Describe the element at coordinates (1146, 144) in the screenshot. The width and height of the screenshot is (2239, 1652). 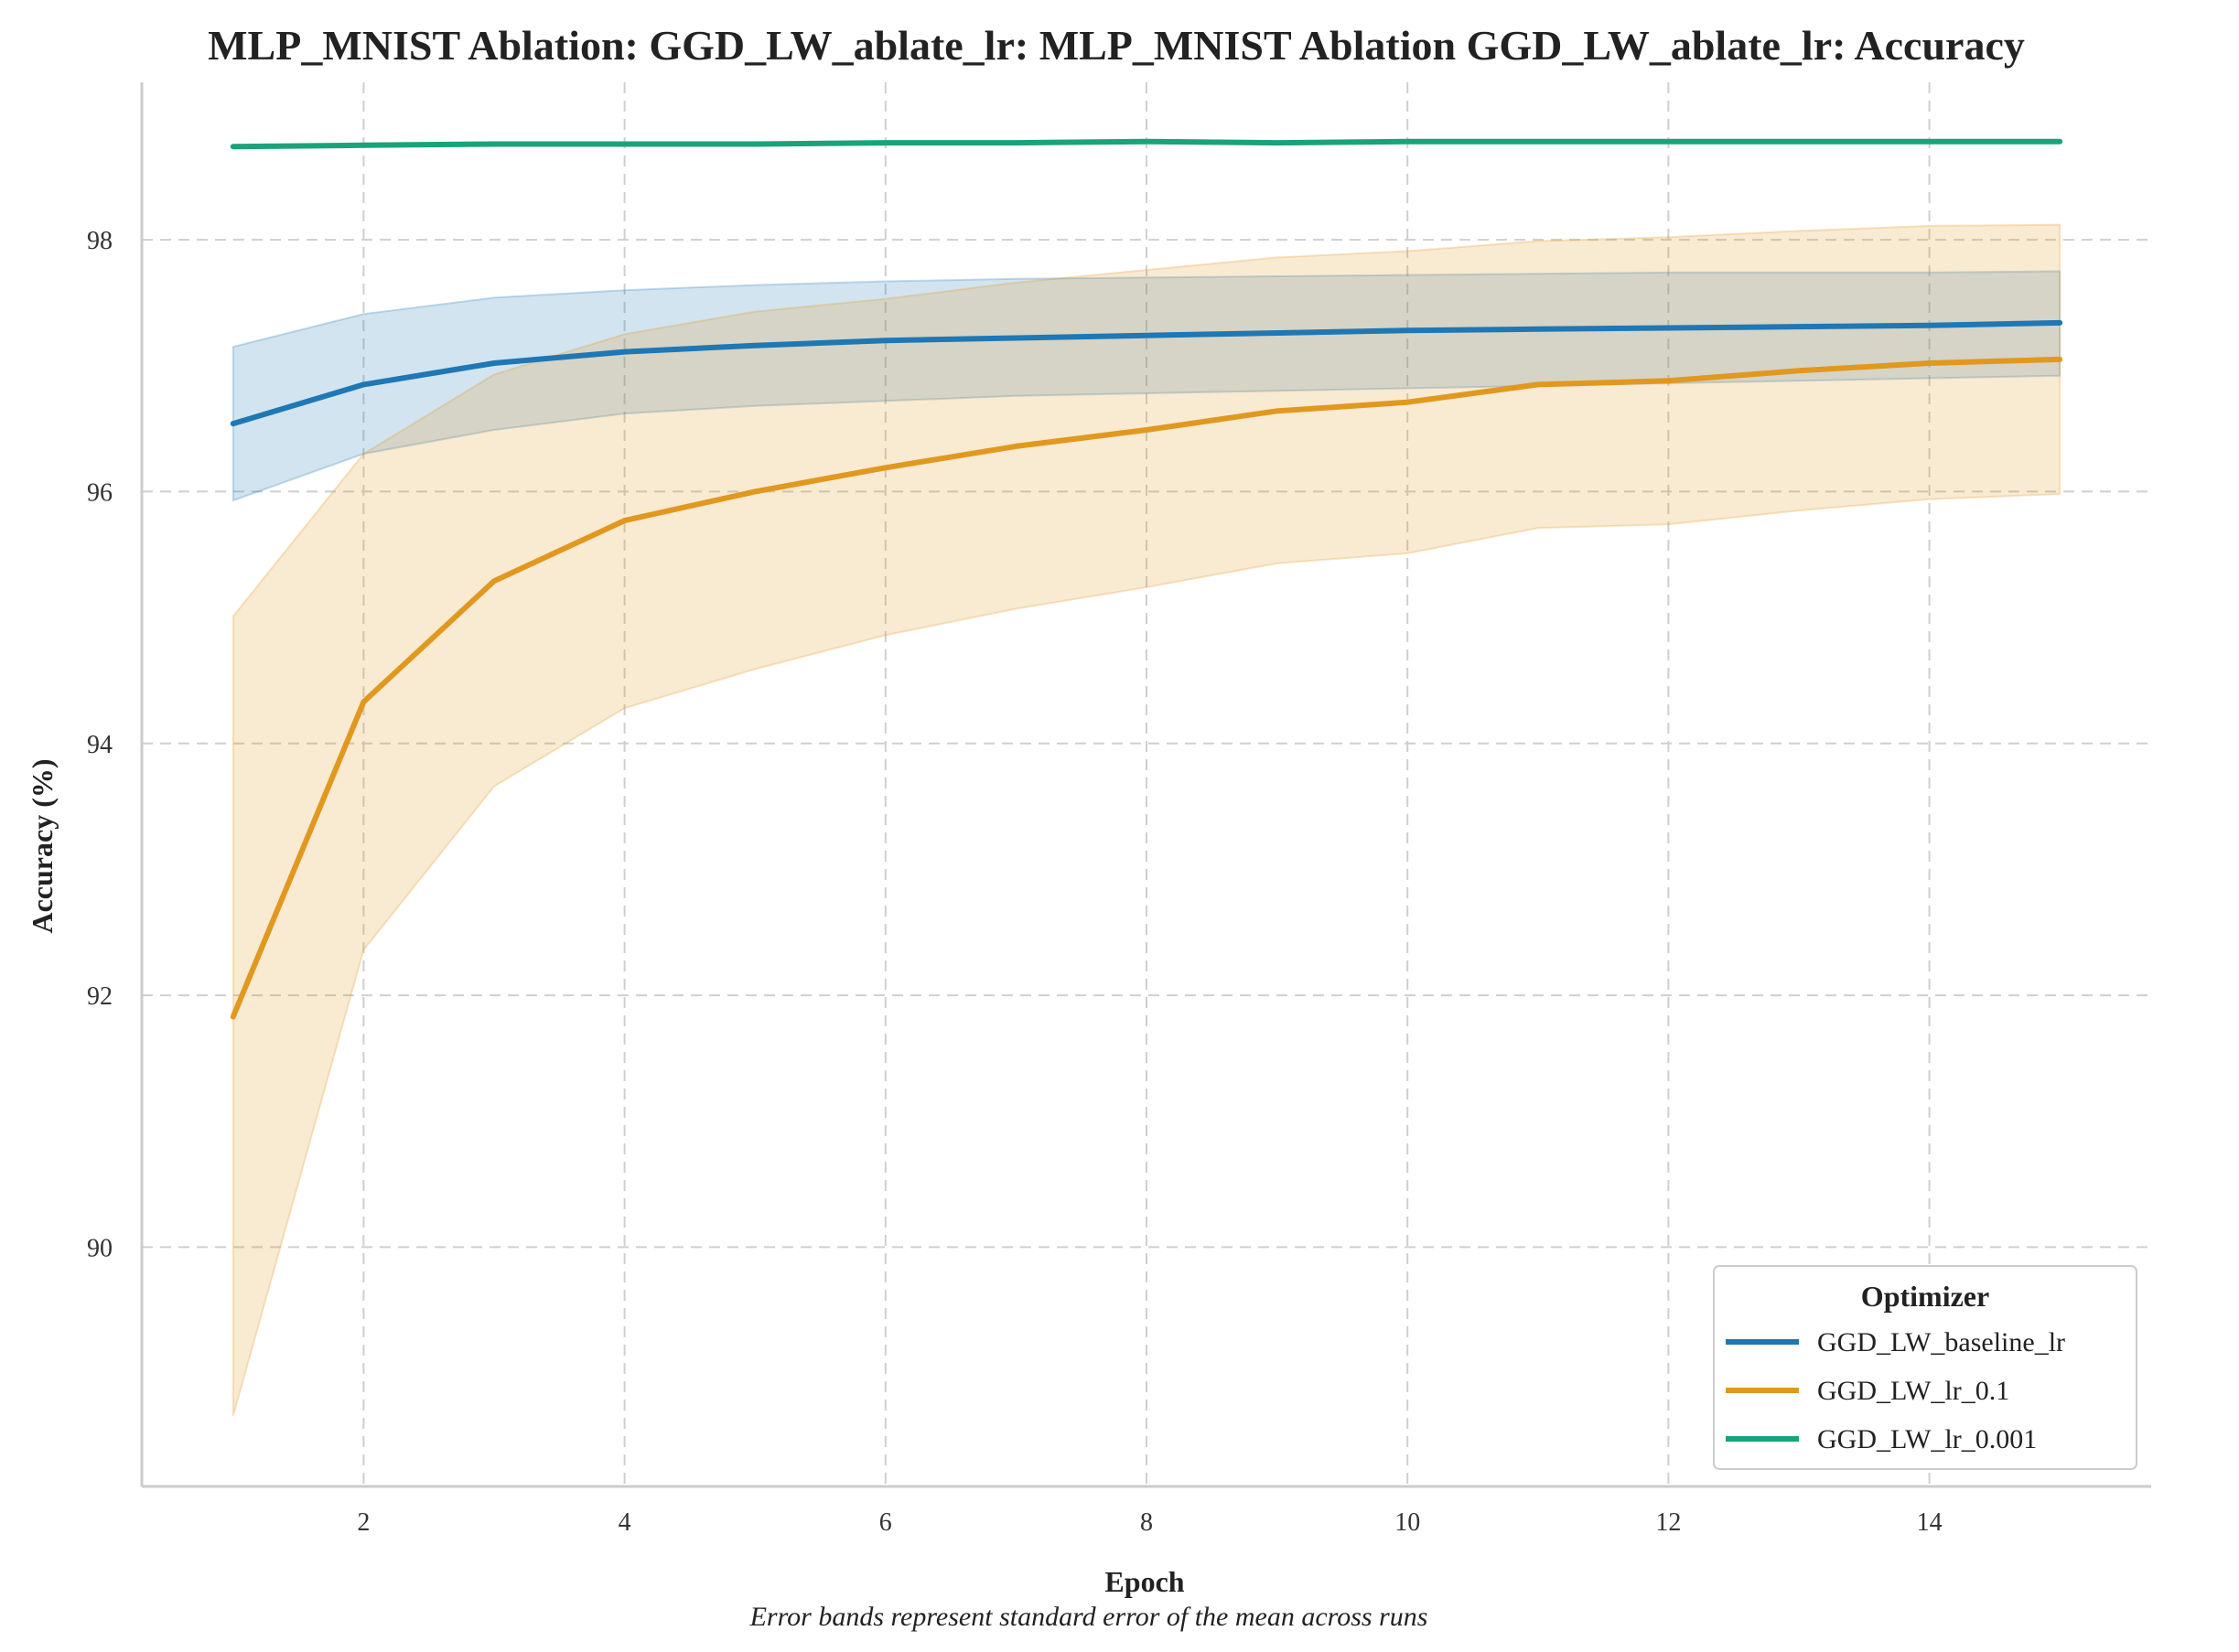
I see `series-line-GGD_LW_lr_0.001` at that location.